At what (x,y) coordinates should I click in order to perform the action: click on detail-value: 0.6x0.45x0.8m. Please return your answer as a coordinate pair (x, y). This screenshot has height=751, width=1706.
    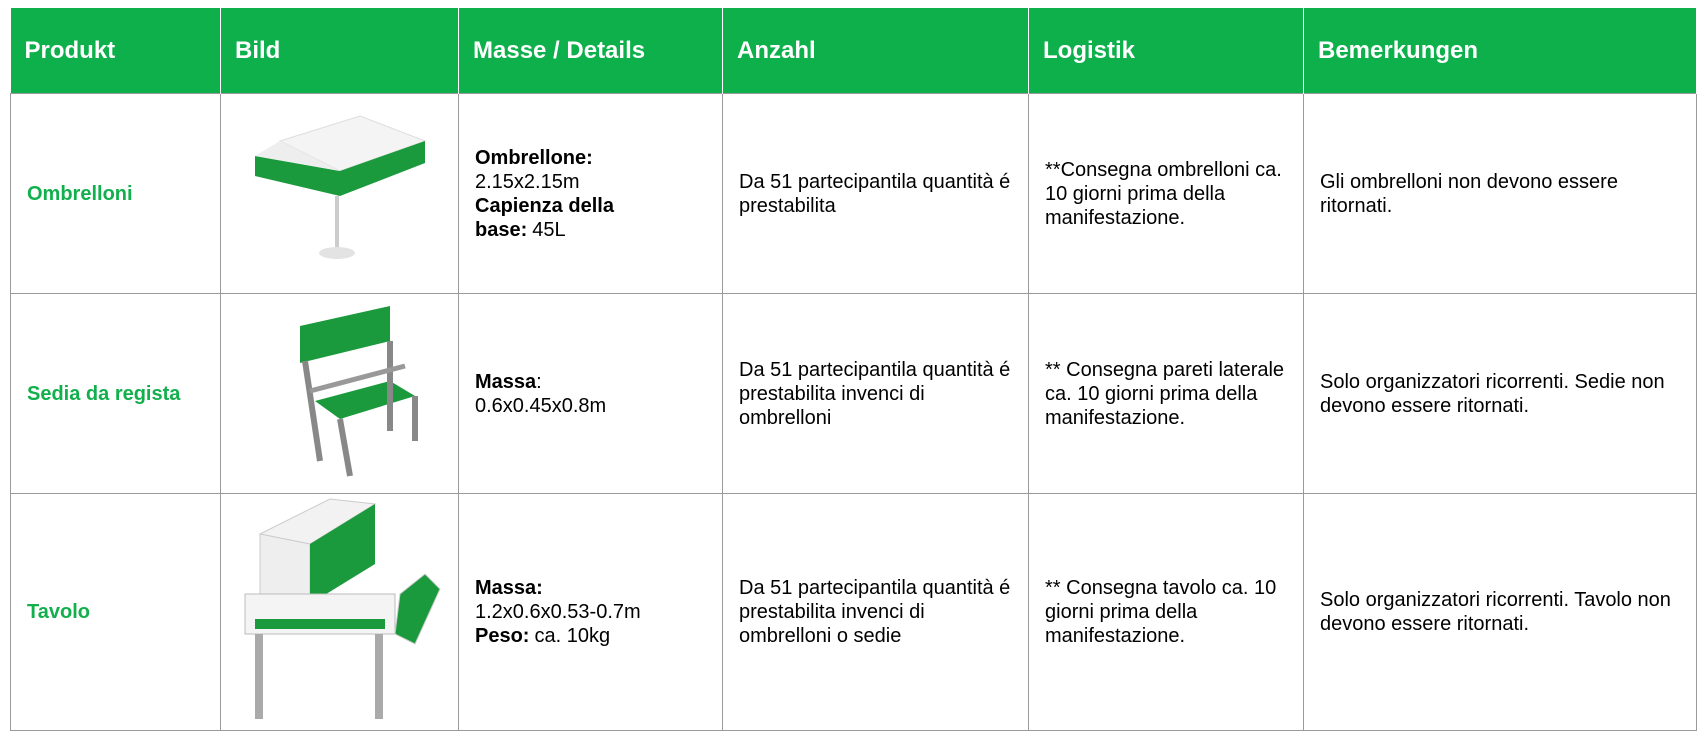
    Looking at the image, I should click on (541, 405).